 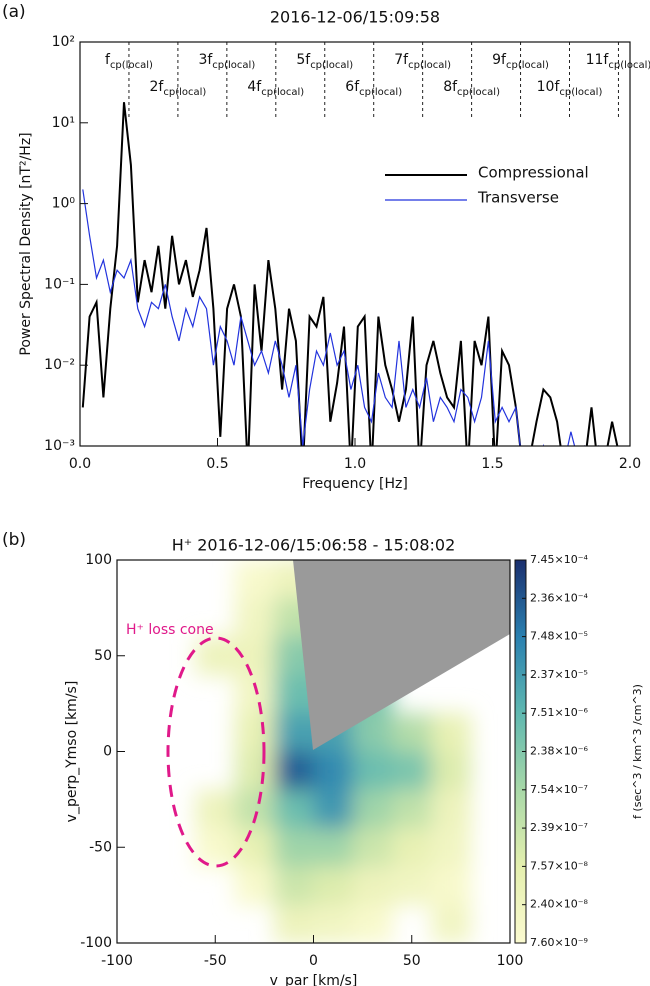 I want to click on harmonic-label: 2fcp(local), so click(x=178, y=88).